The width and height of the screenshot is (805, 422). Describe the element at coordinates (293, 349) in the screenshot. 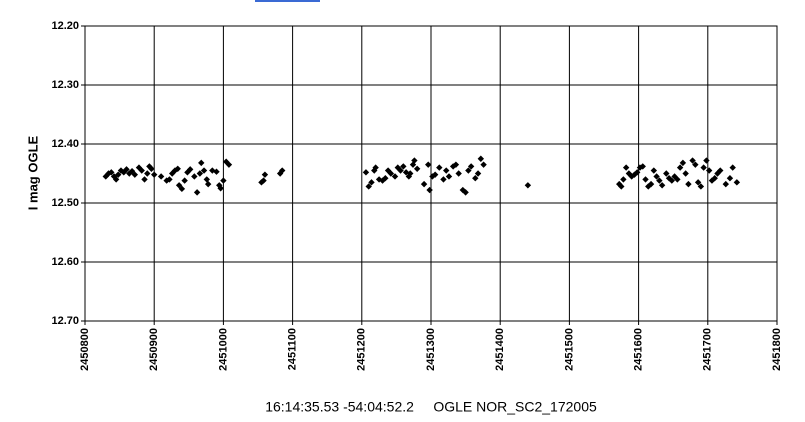

I see `x-tick-label: 2451100` at that location.